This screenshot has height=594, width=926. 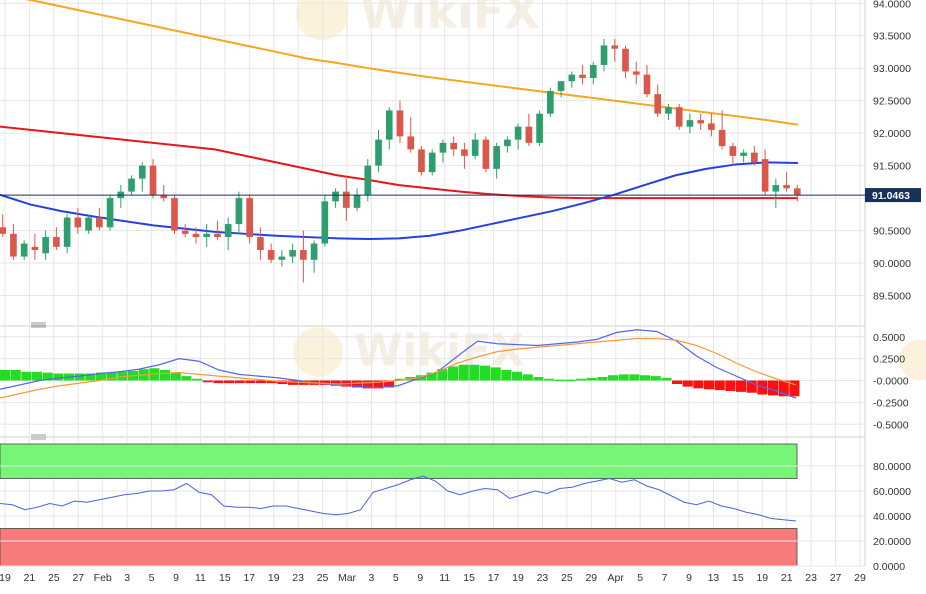 What do you see at coordinates (787, 578) in the screenshot?
I see `x-tick-label: 21` at bounding box center [787, 578].